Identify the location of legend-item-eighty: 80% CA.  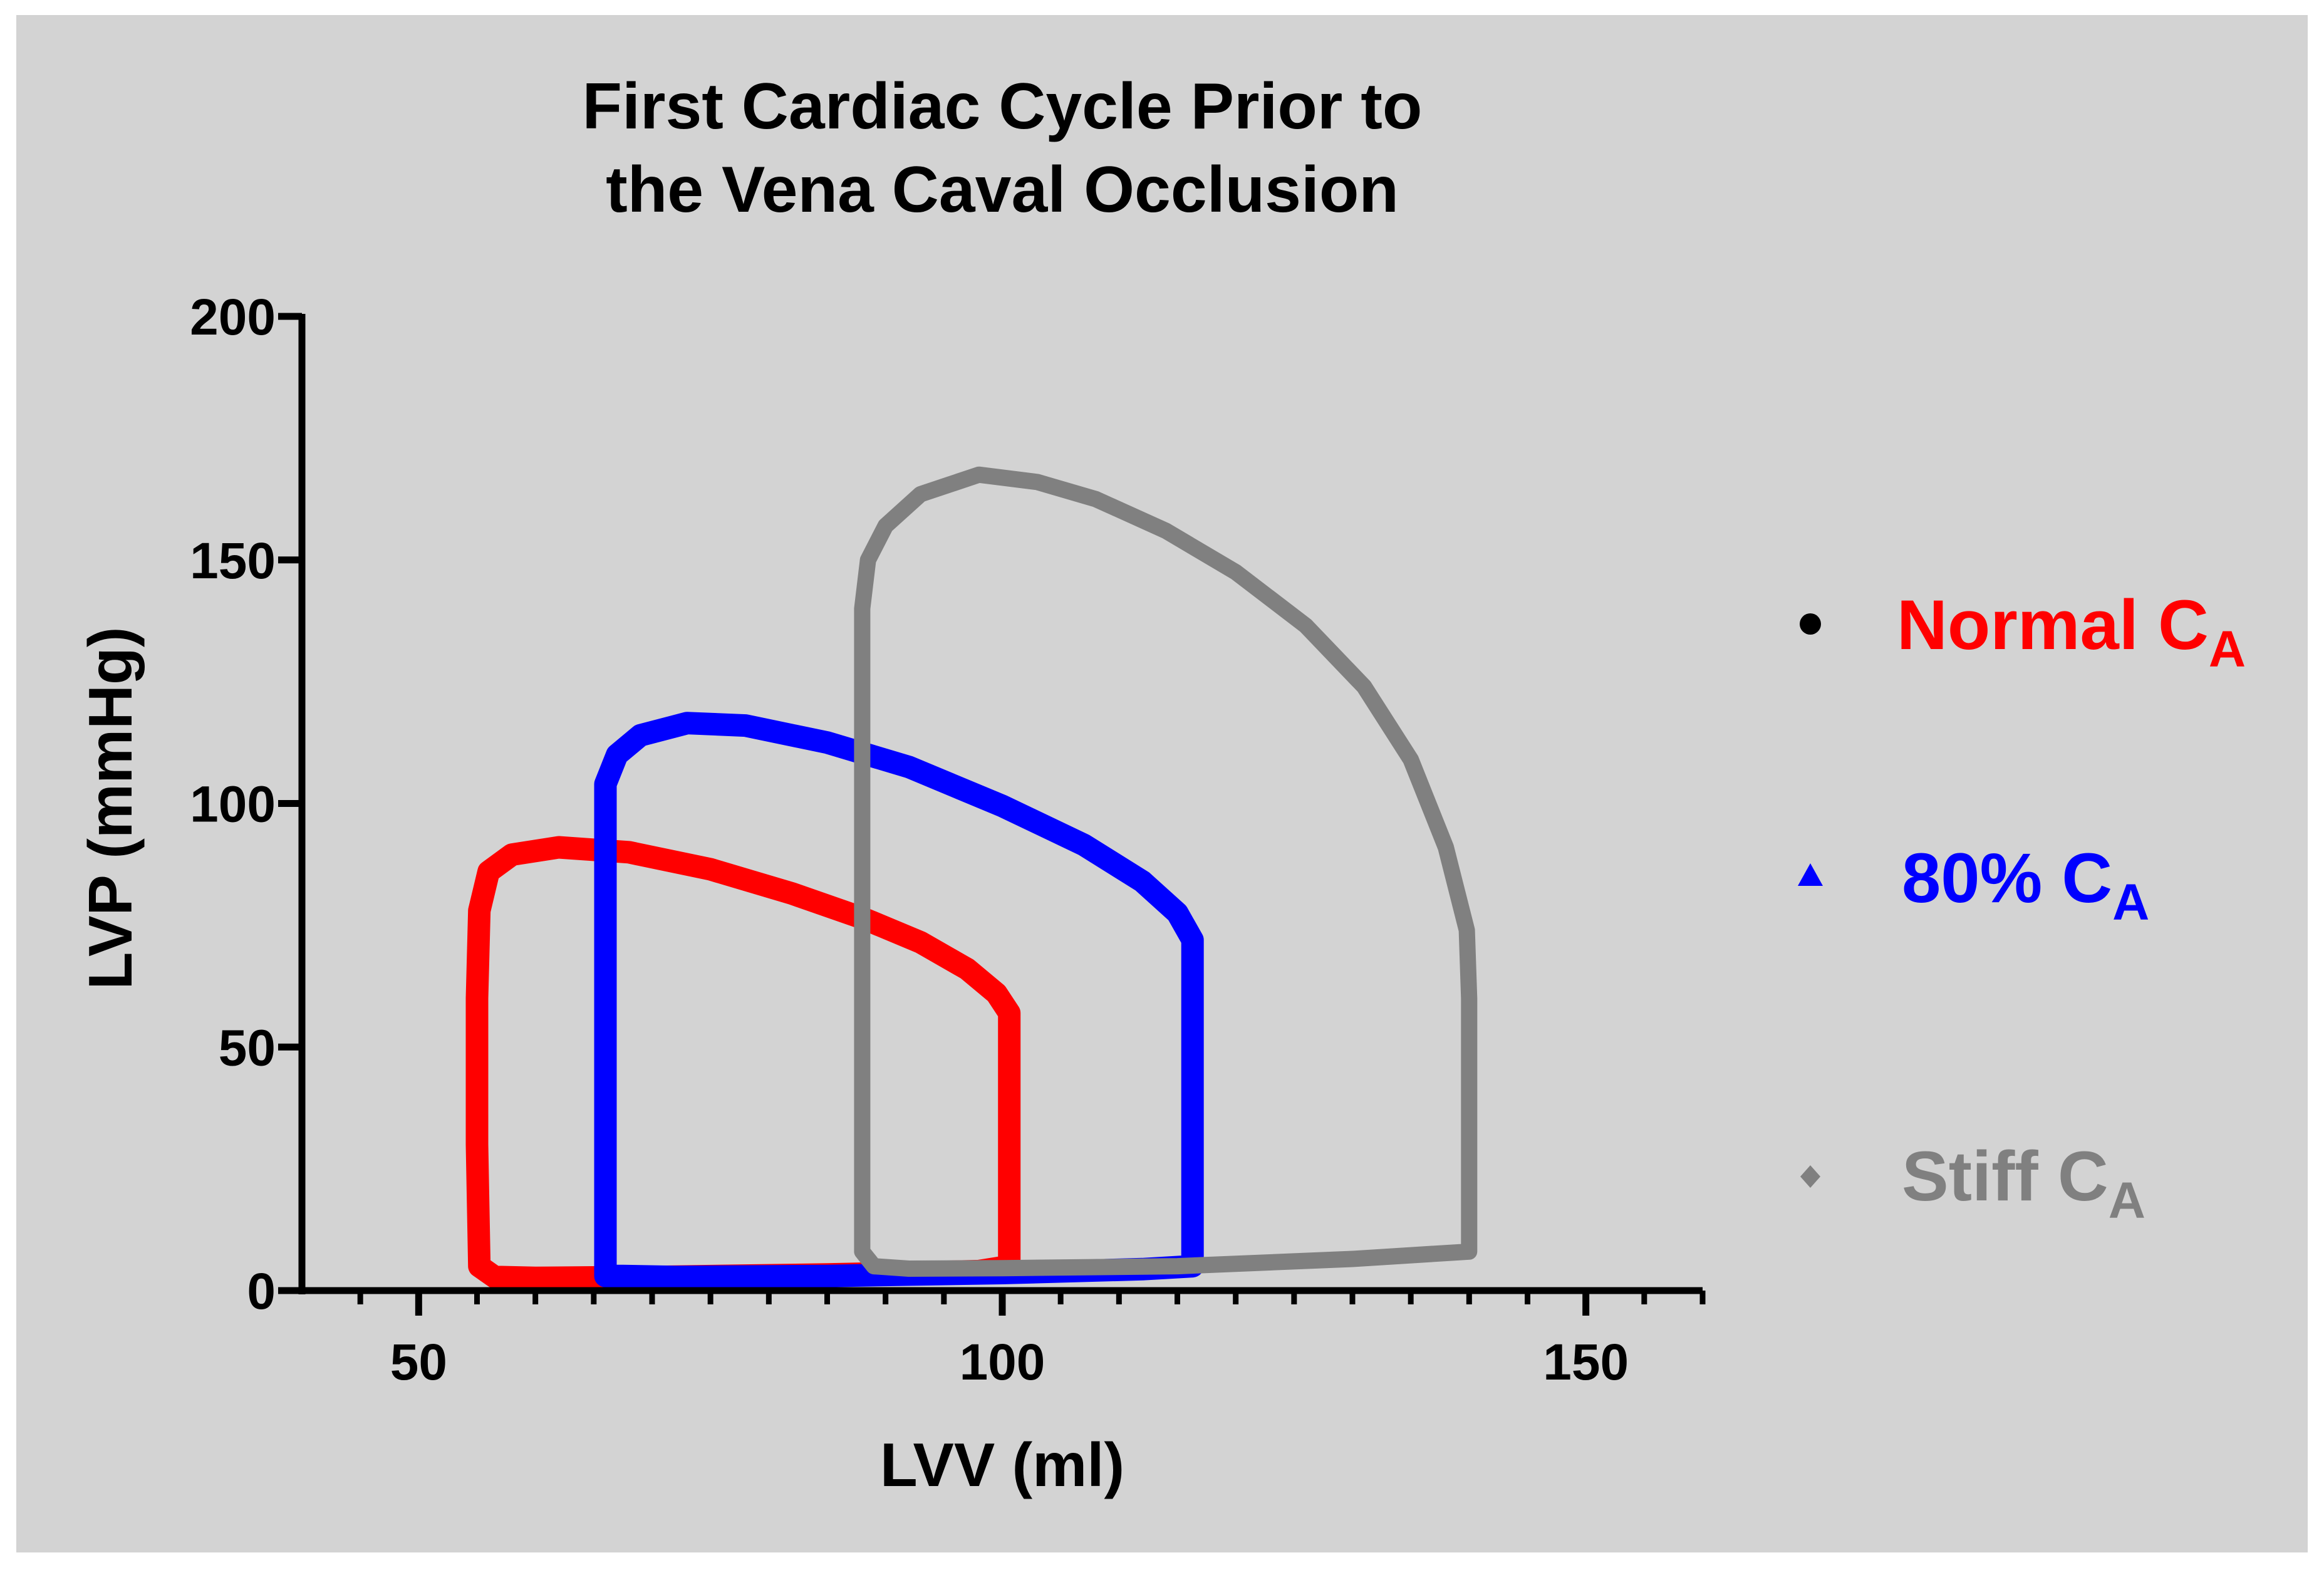
(1973, 885).